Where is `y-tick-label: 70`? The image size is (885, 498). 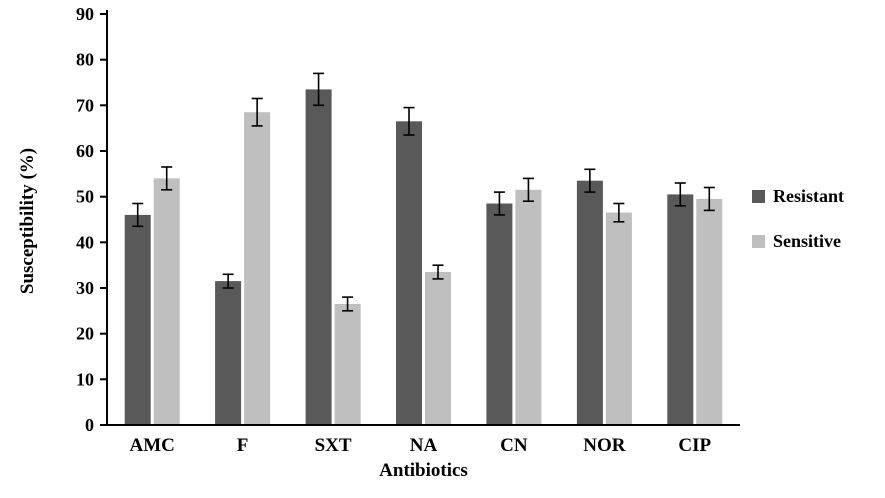 y-tick-label: 70 is located at coordinates (85, 105).